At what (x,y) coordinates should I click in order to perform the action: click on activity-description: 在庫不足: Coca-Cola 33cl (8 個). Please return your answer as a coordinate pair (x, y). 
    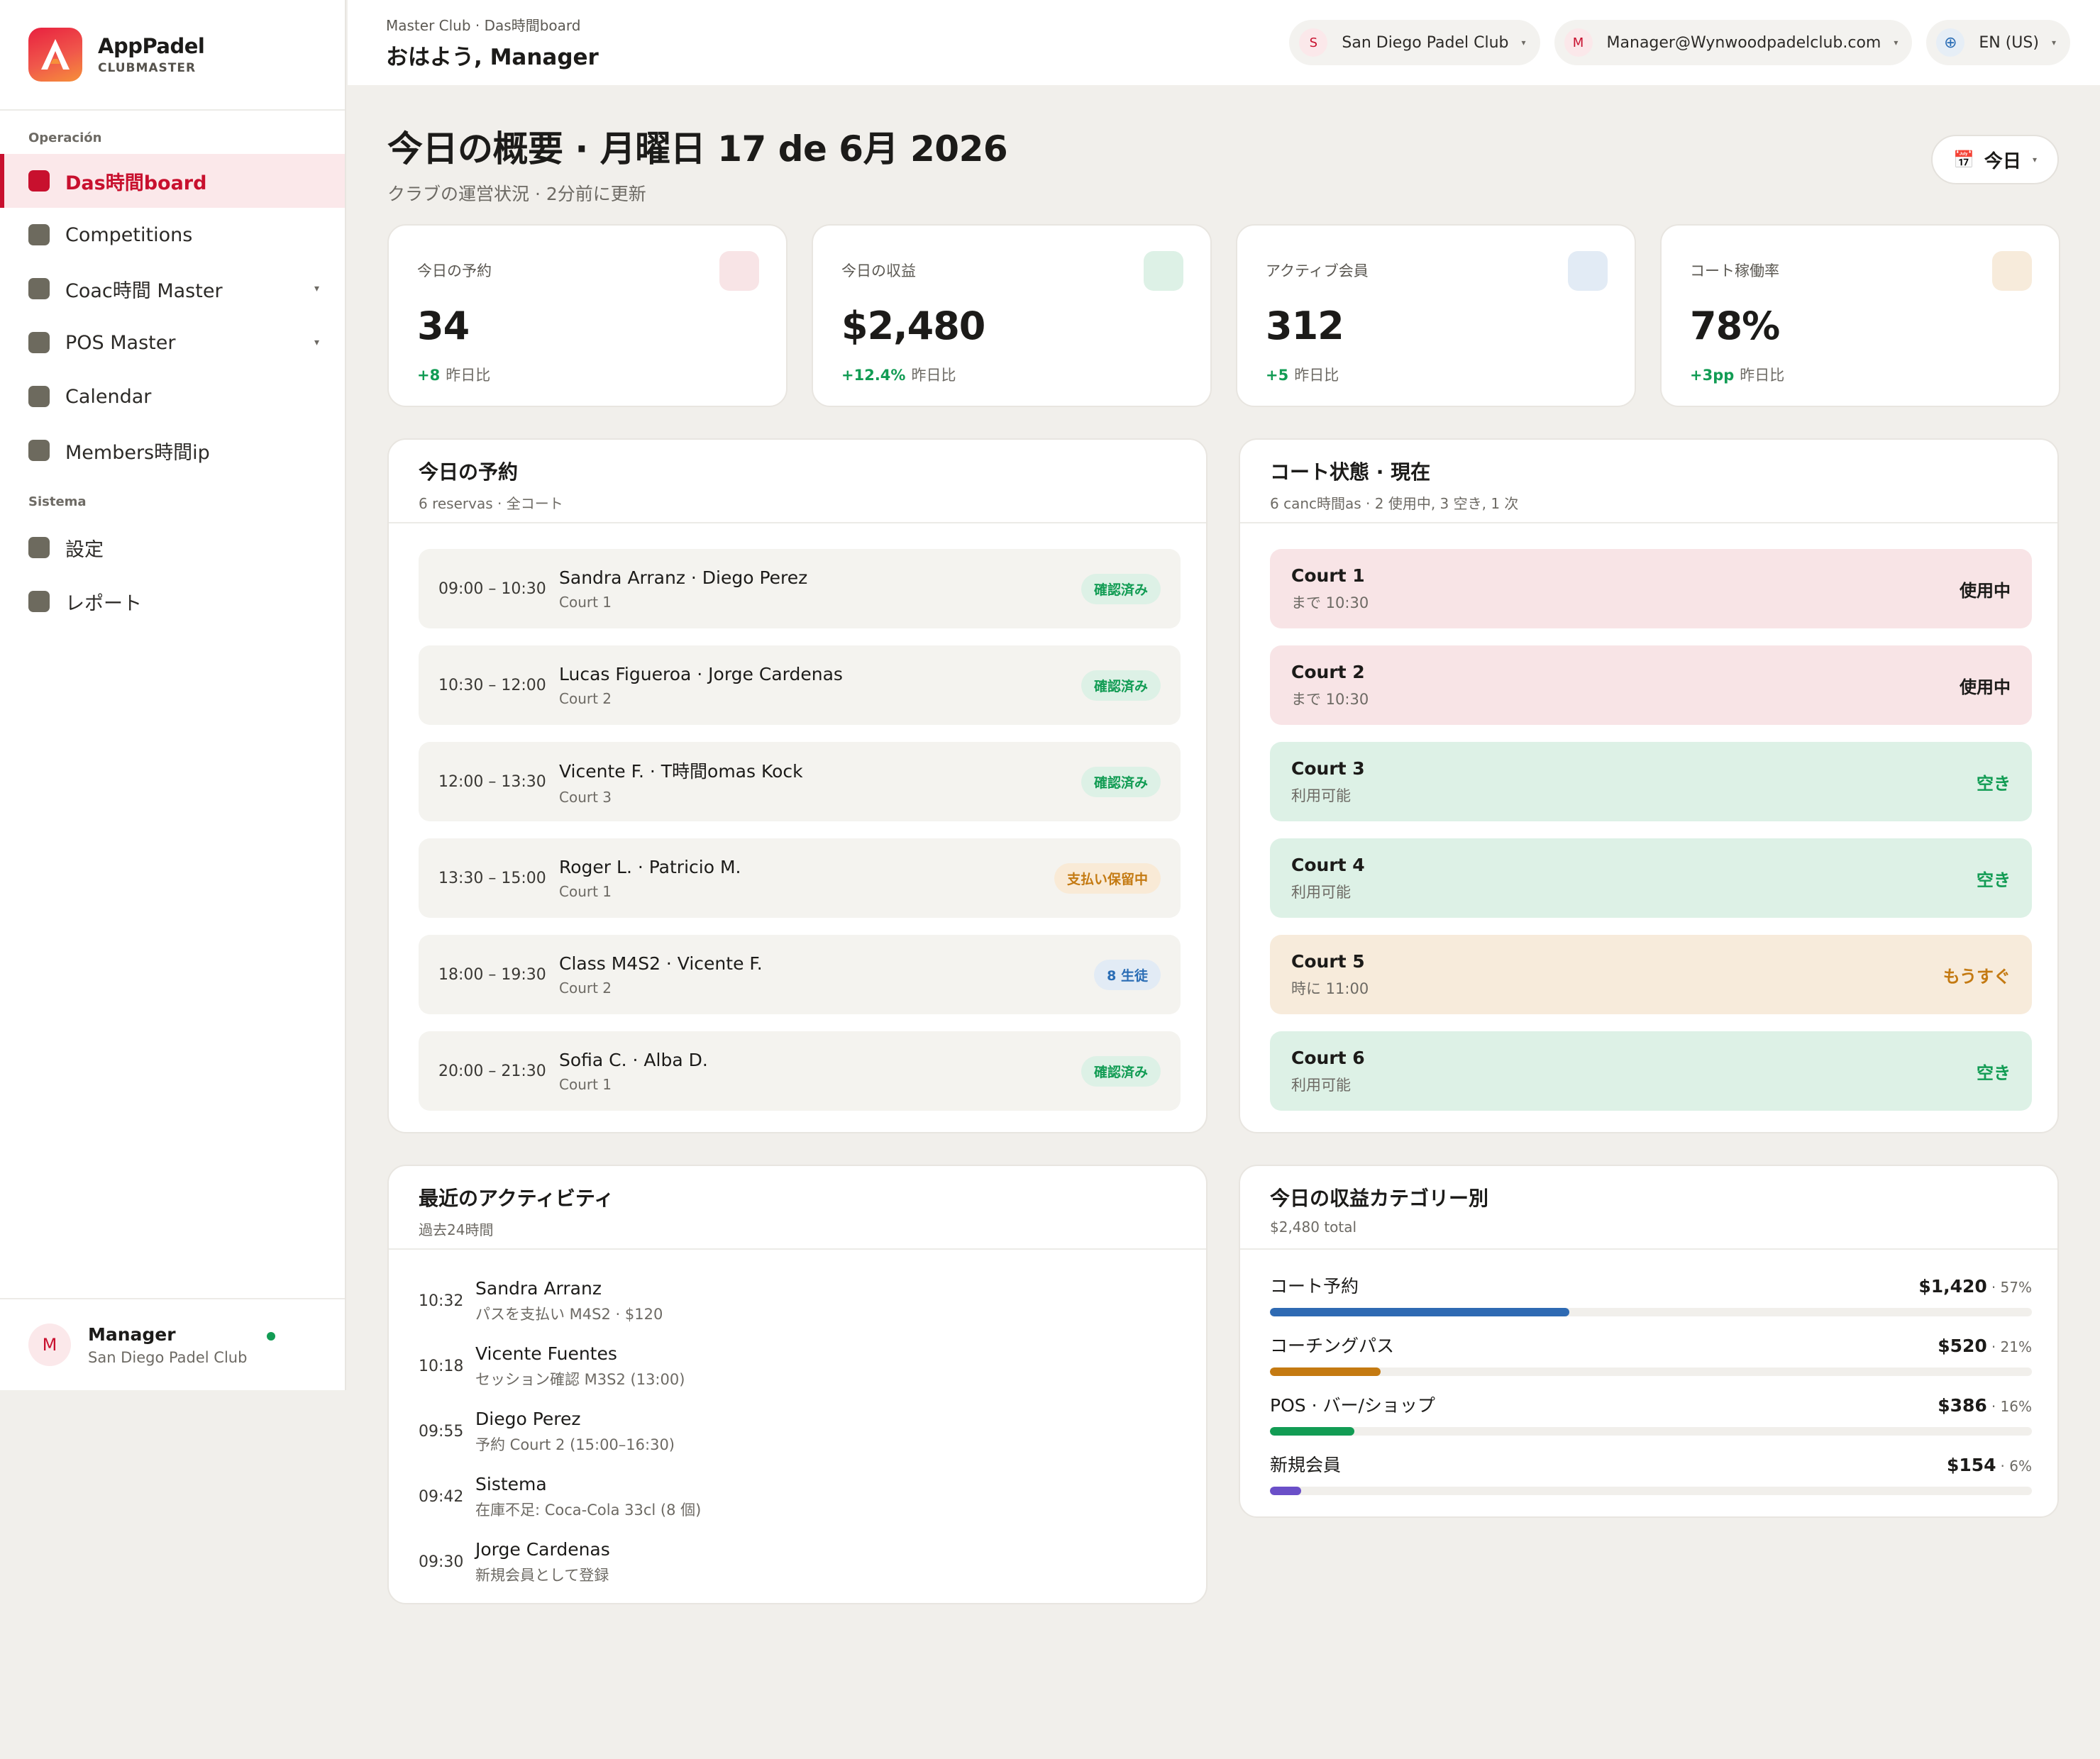
    Looking at the image, I should click on (588, 1510).